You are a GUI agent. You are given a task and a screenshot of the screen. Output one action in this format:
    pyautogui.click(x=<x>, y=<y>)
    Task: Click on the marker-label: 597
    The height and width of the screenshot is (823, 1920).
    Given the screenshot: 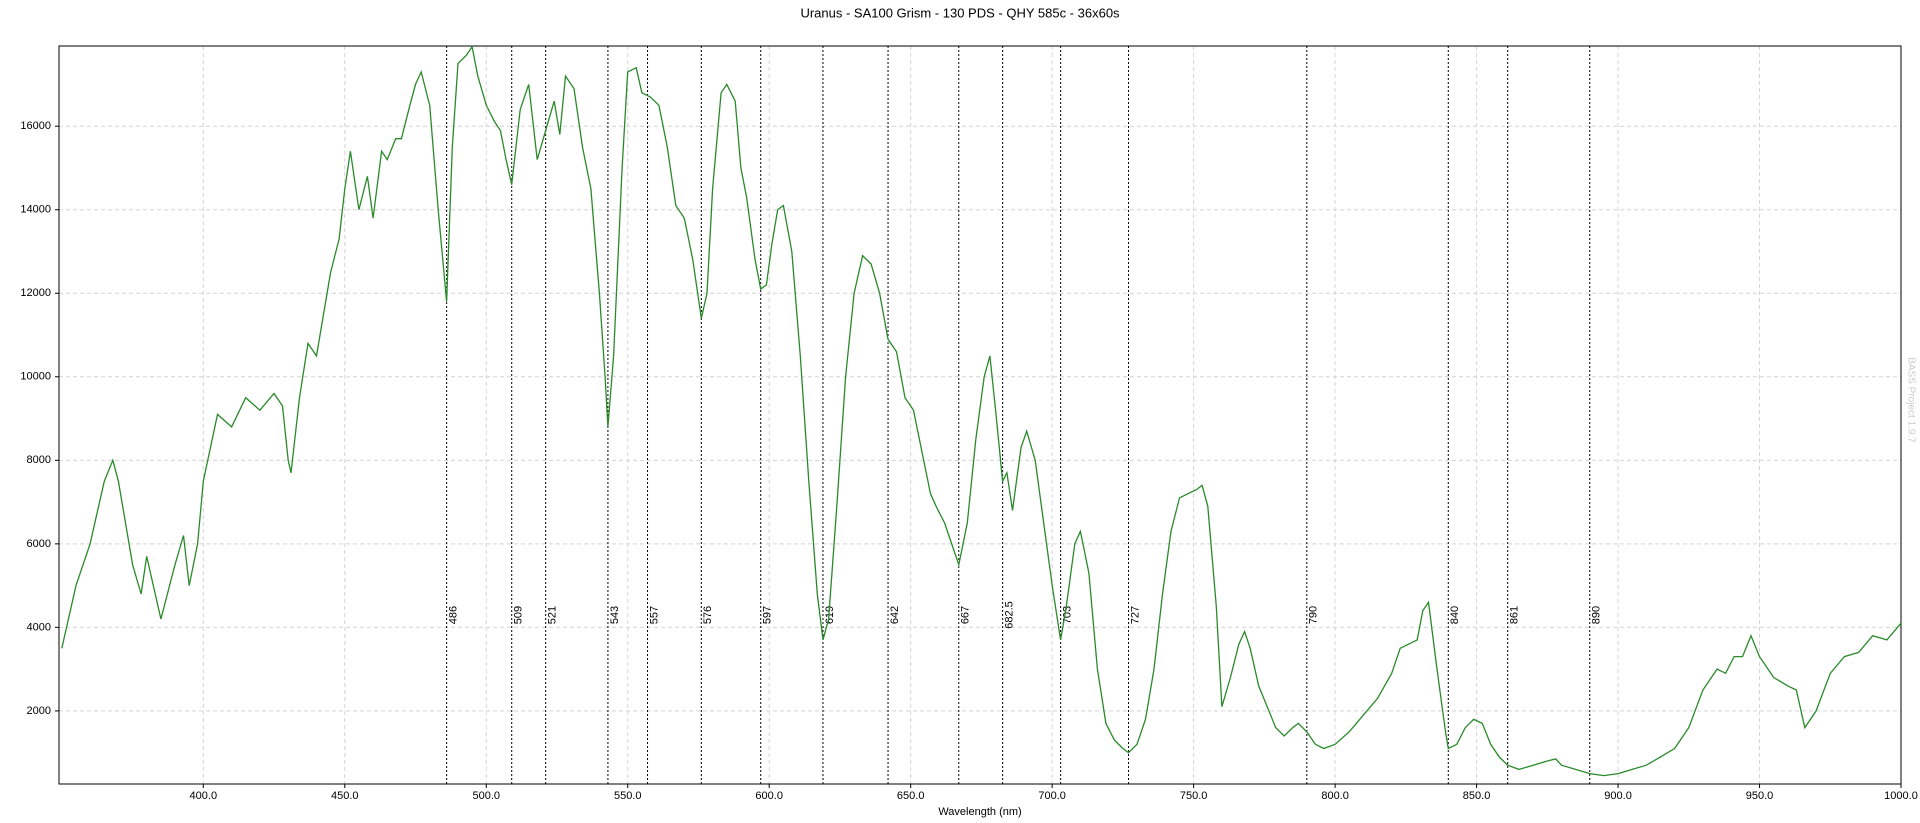 What is the action you would take?
    pyautogui.click(x=768, y=615)
    